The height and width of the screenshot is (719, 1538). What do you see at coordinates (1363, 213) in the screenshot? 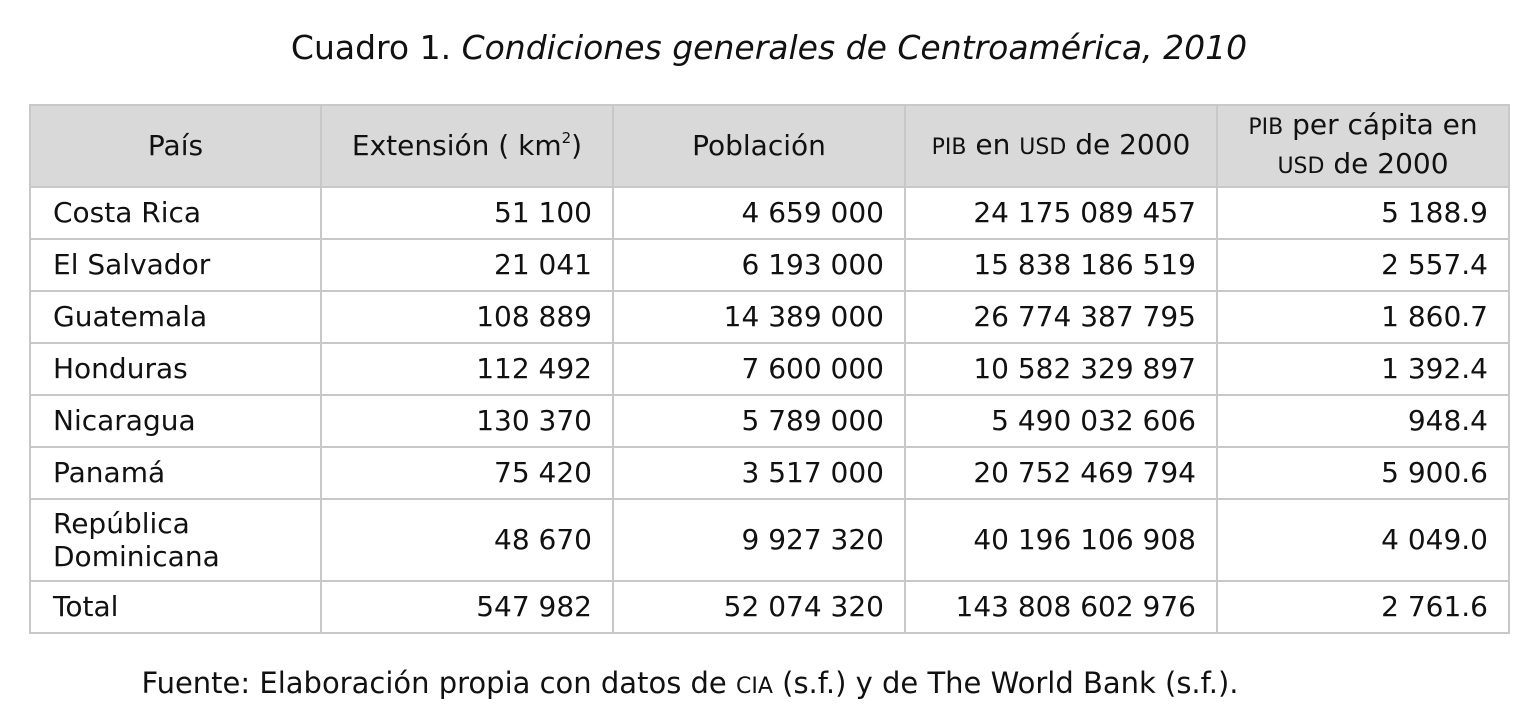
I see `cell-gdp-per-capita: 5 188.9` at bounding box center [1363, 213].